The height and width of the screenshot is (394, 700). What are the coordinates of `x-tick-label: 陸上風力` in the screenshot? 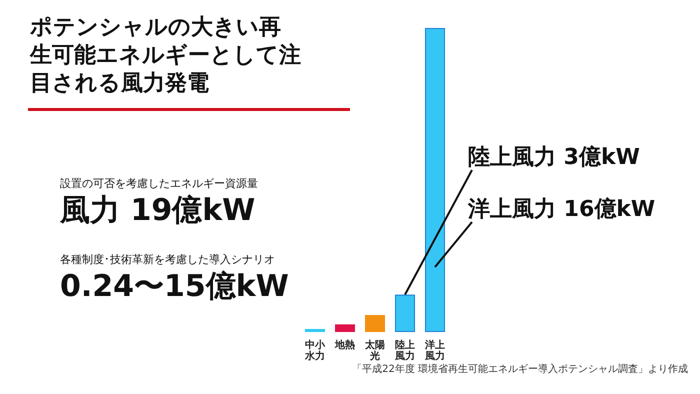 It's located at (404, 350).